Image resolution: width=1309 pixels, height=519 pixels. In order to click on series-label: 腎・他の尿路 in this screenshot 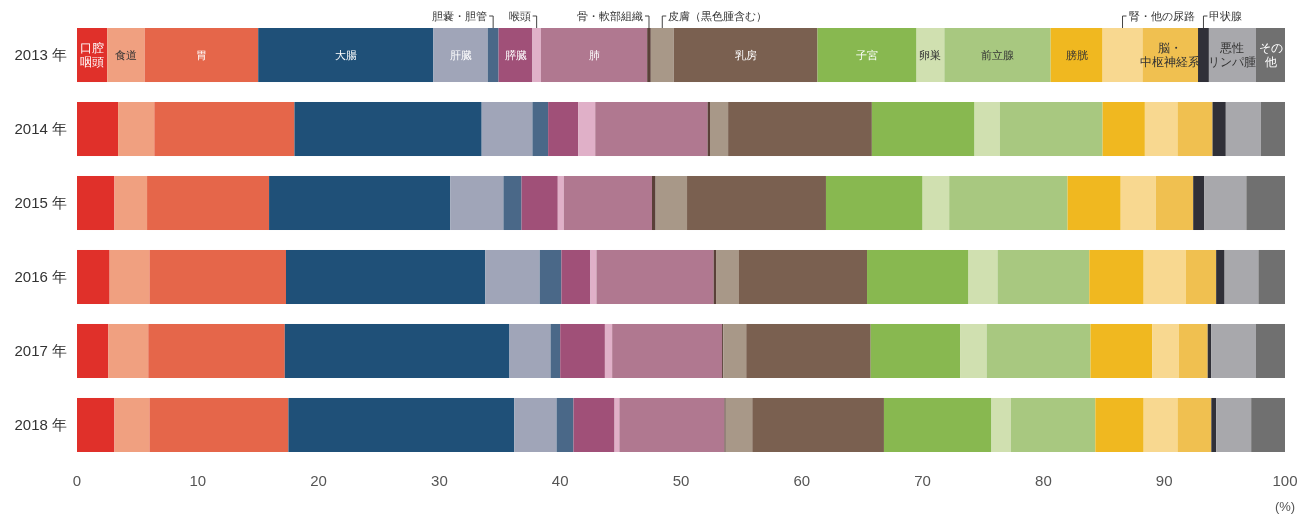, I will do `click(1161, 16)`.